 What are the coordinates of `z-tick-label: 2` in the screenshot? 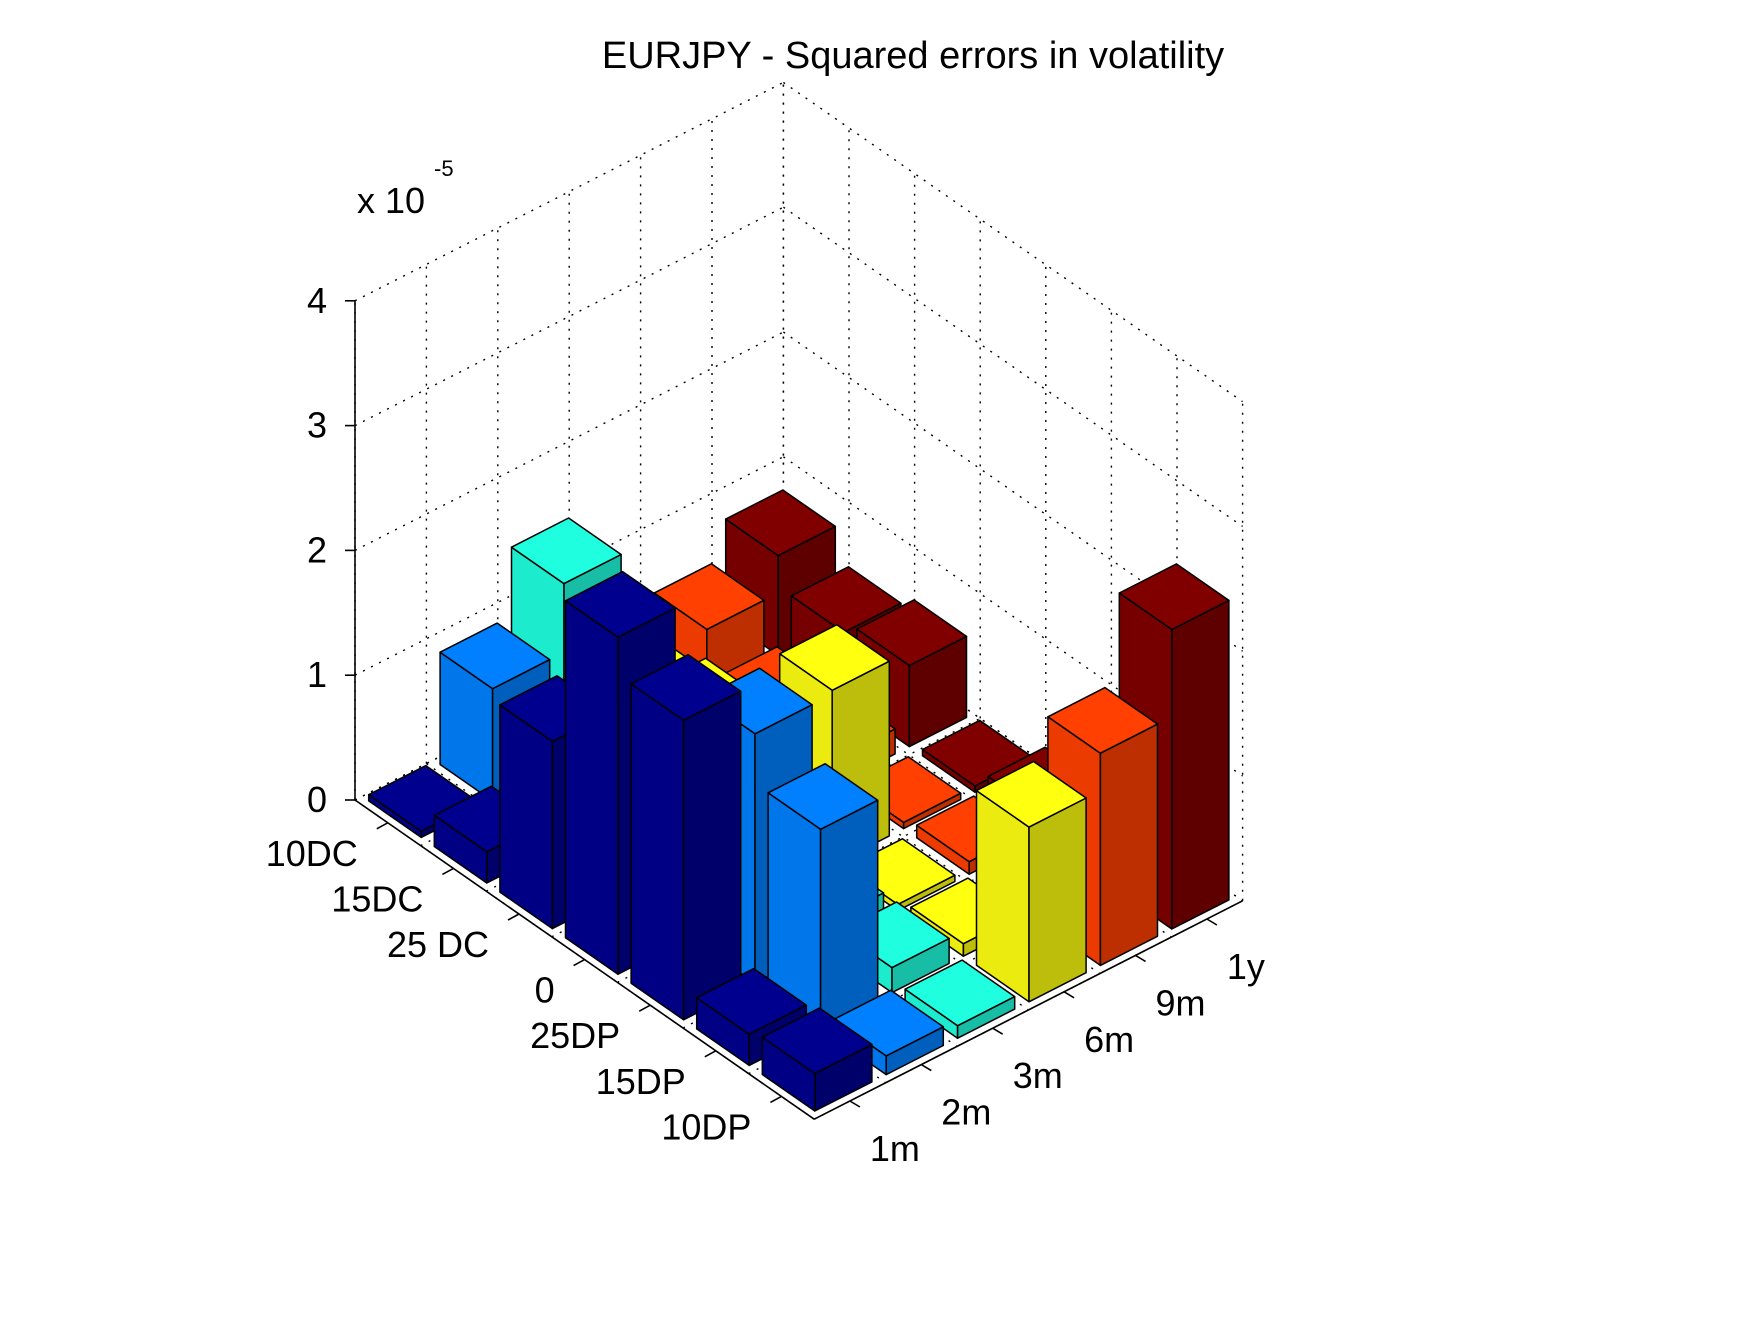 It's located at (317, 549).